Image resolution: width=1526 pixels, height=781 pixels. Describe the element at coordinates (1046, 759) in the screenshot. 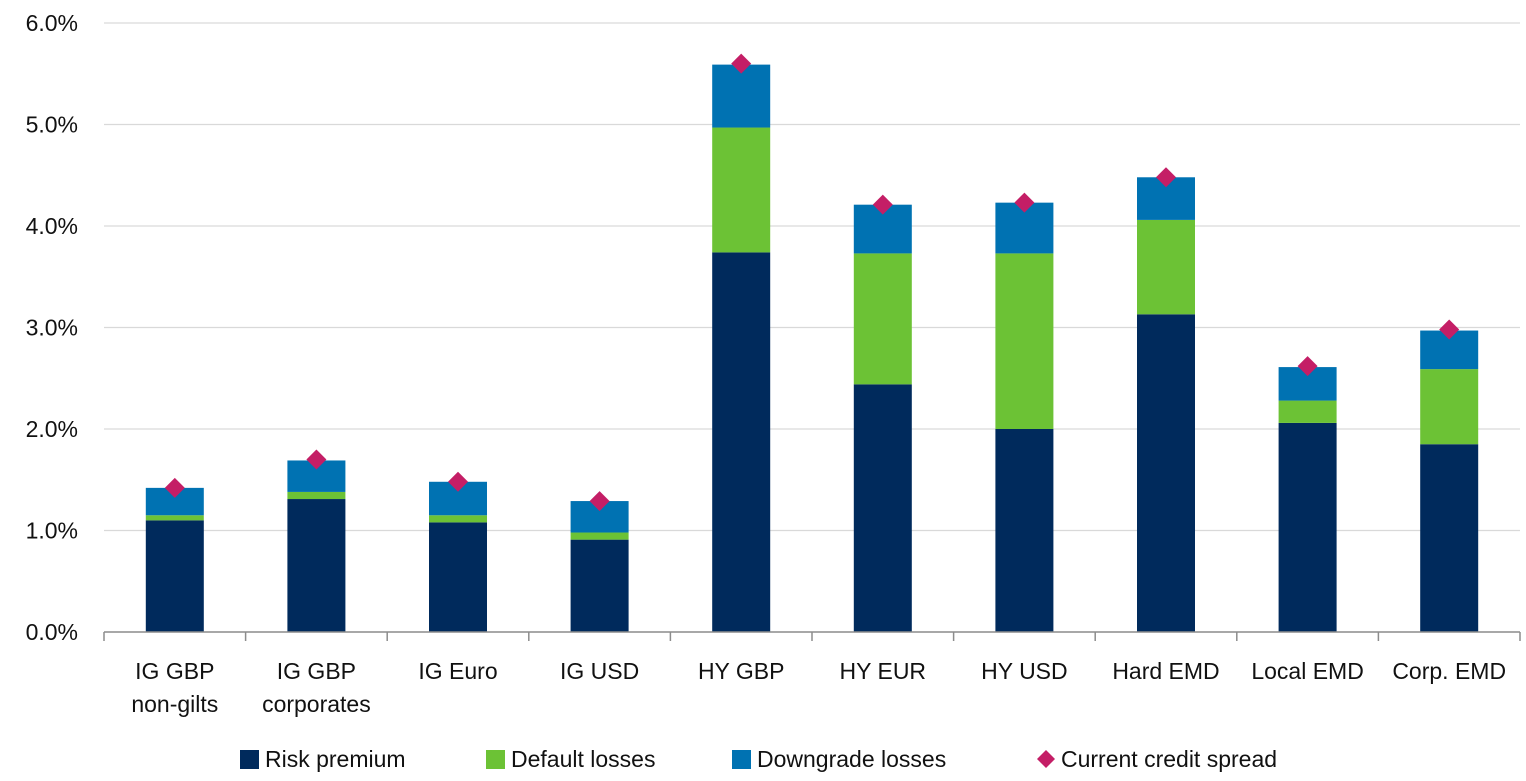

I see `legend-marker-icon` at that location.